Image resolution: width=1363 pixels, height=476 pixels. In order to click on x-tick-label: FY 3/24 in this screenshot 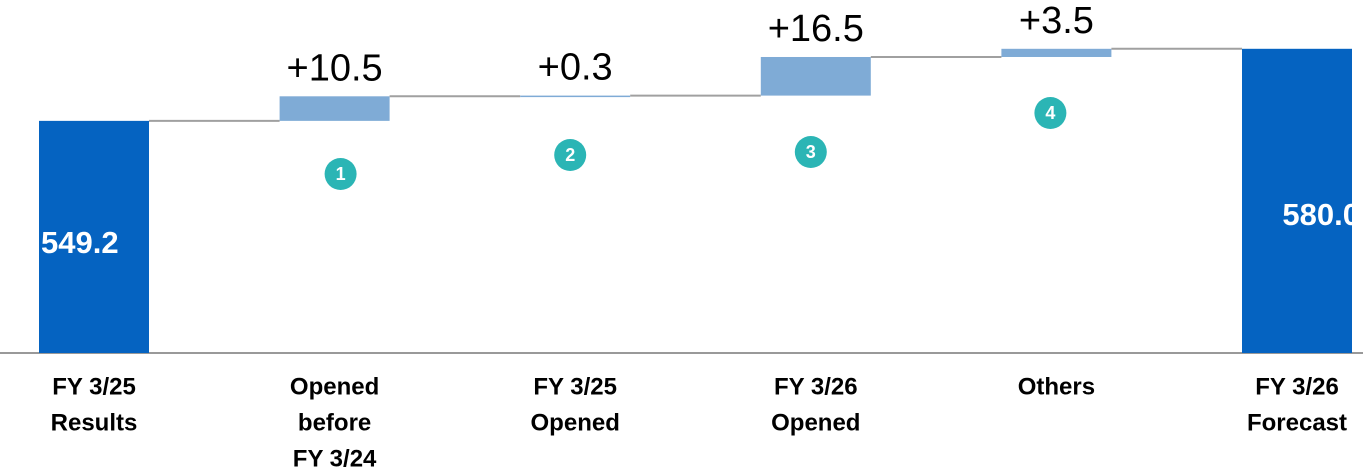, I will do `click(335, 458)`.